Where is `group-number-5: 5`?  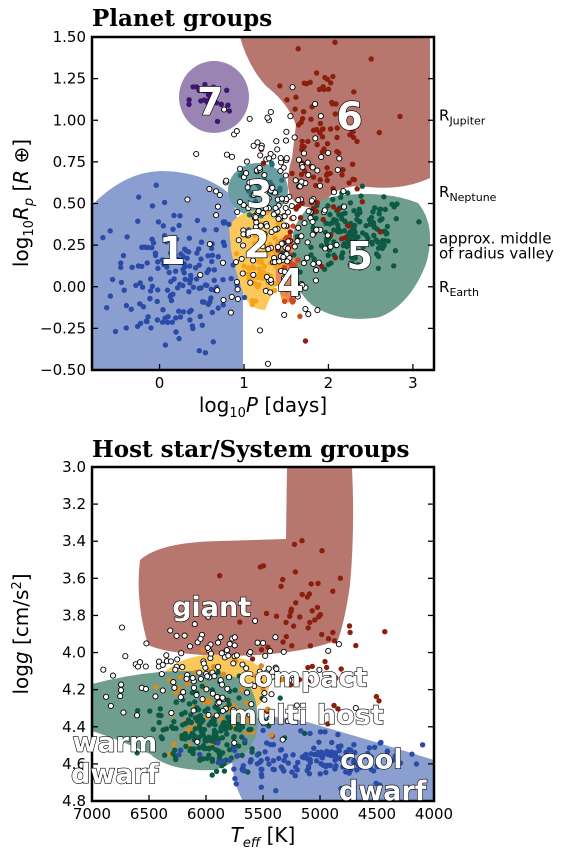 group-number-5: 5 is located at coordinates (359, 256).